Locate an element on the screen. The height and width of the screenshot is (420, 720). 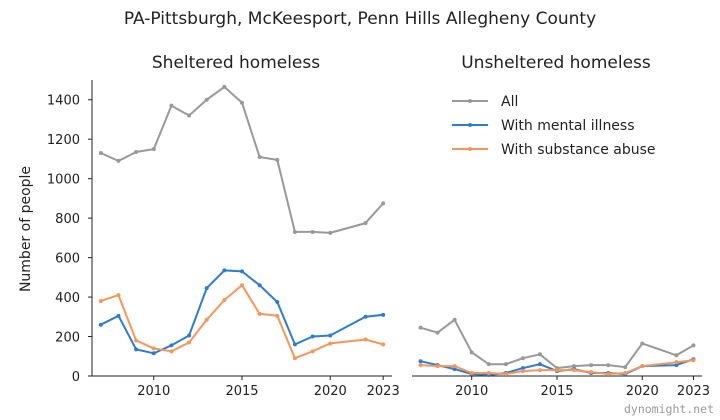
legend-label: All is located at coordinates (509, 102).